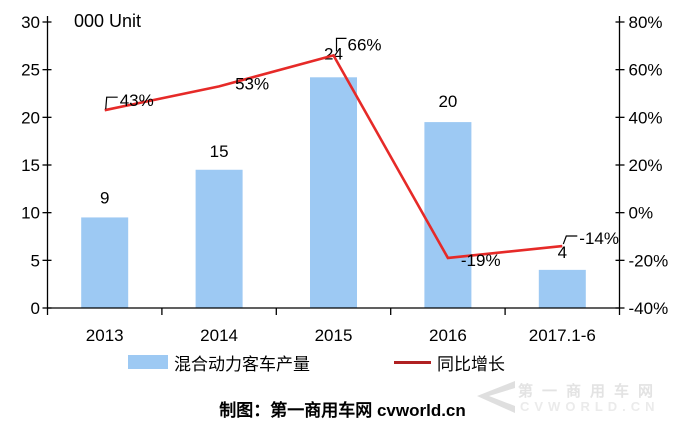  What do you see at coordinates (333, 53) in the screenshot?
I see `bar-value-label: 24` at bounding box center [333, 53].